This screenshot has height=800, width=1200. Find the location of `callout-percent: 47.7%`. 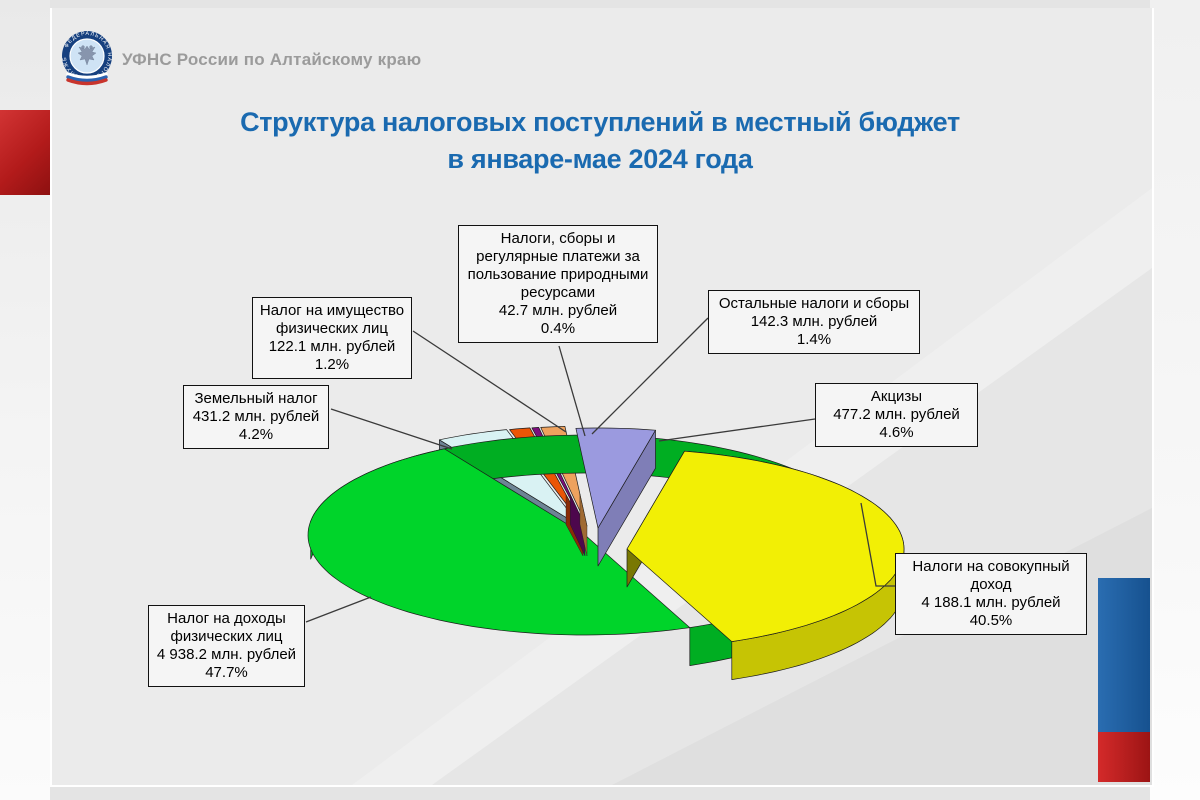

callout-percent: 47.7% is located at coordinates (226, 672).